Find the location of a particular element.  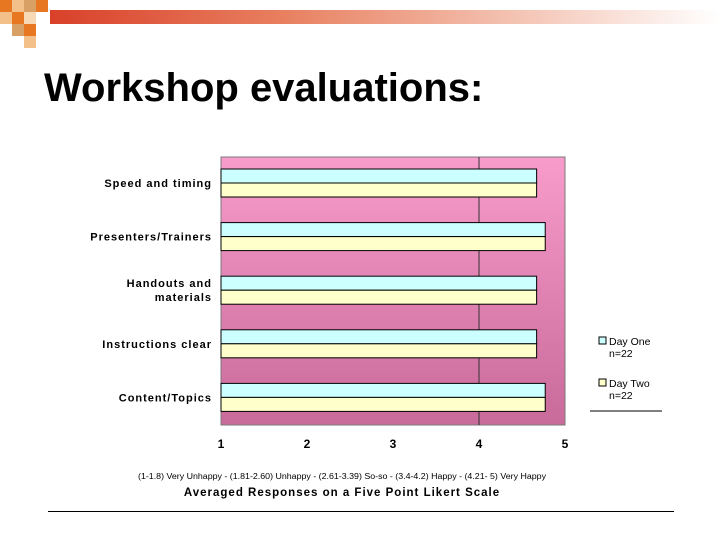

category-label: Handouts and is located at coordinates (169, 284).